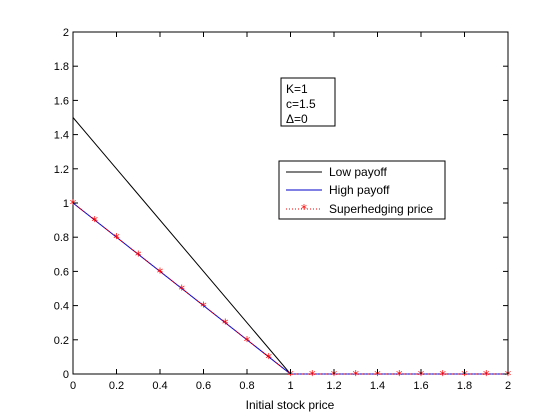 This screenshot has height=420, width=560. Describe the element at coordinates (61, 307) in the screenshot. I see `y-tick-label: 0.4` at that location.